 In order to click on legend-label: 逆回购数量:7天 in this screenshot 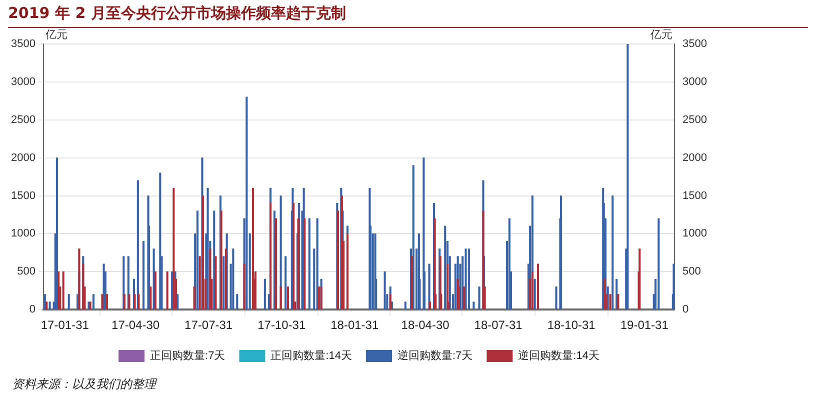, I will do `click(435, 355)`.